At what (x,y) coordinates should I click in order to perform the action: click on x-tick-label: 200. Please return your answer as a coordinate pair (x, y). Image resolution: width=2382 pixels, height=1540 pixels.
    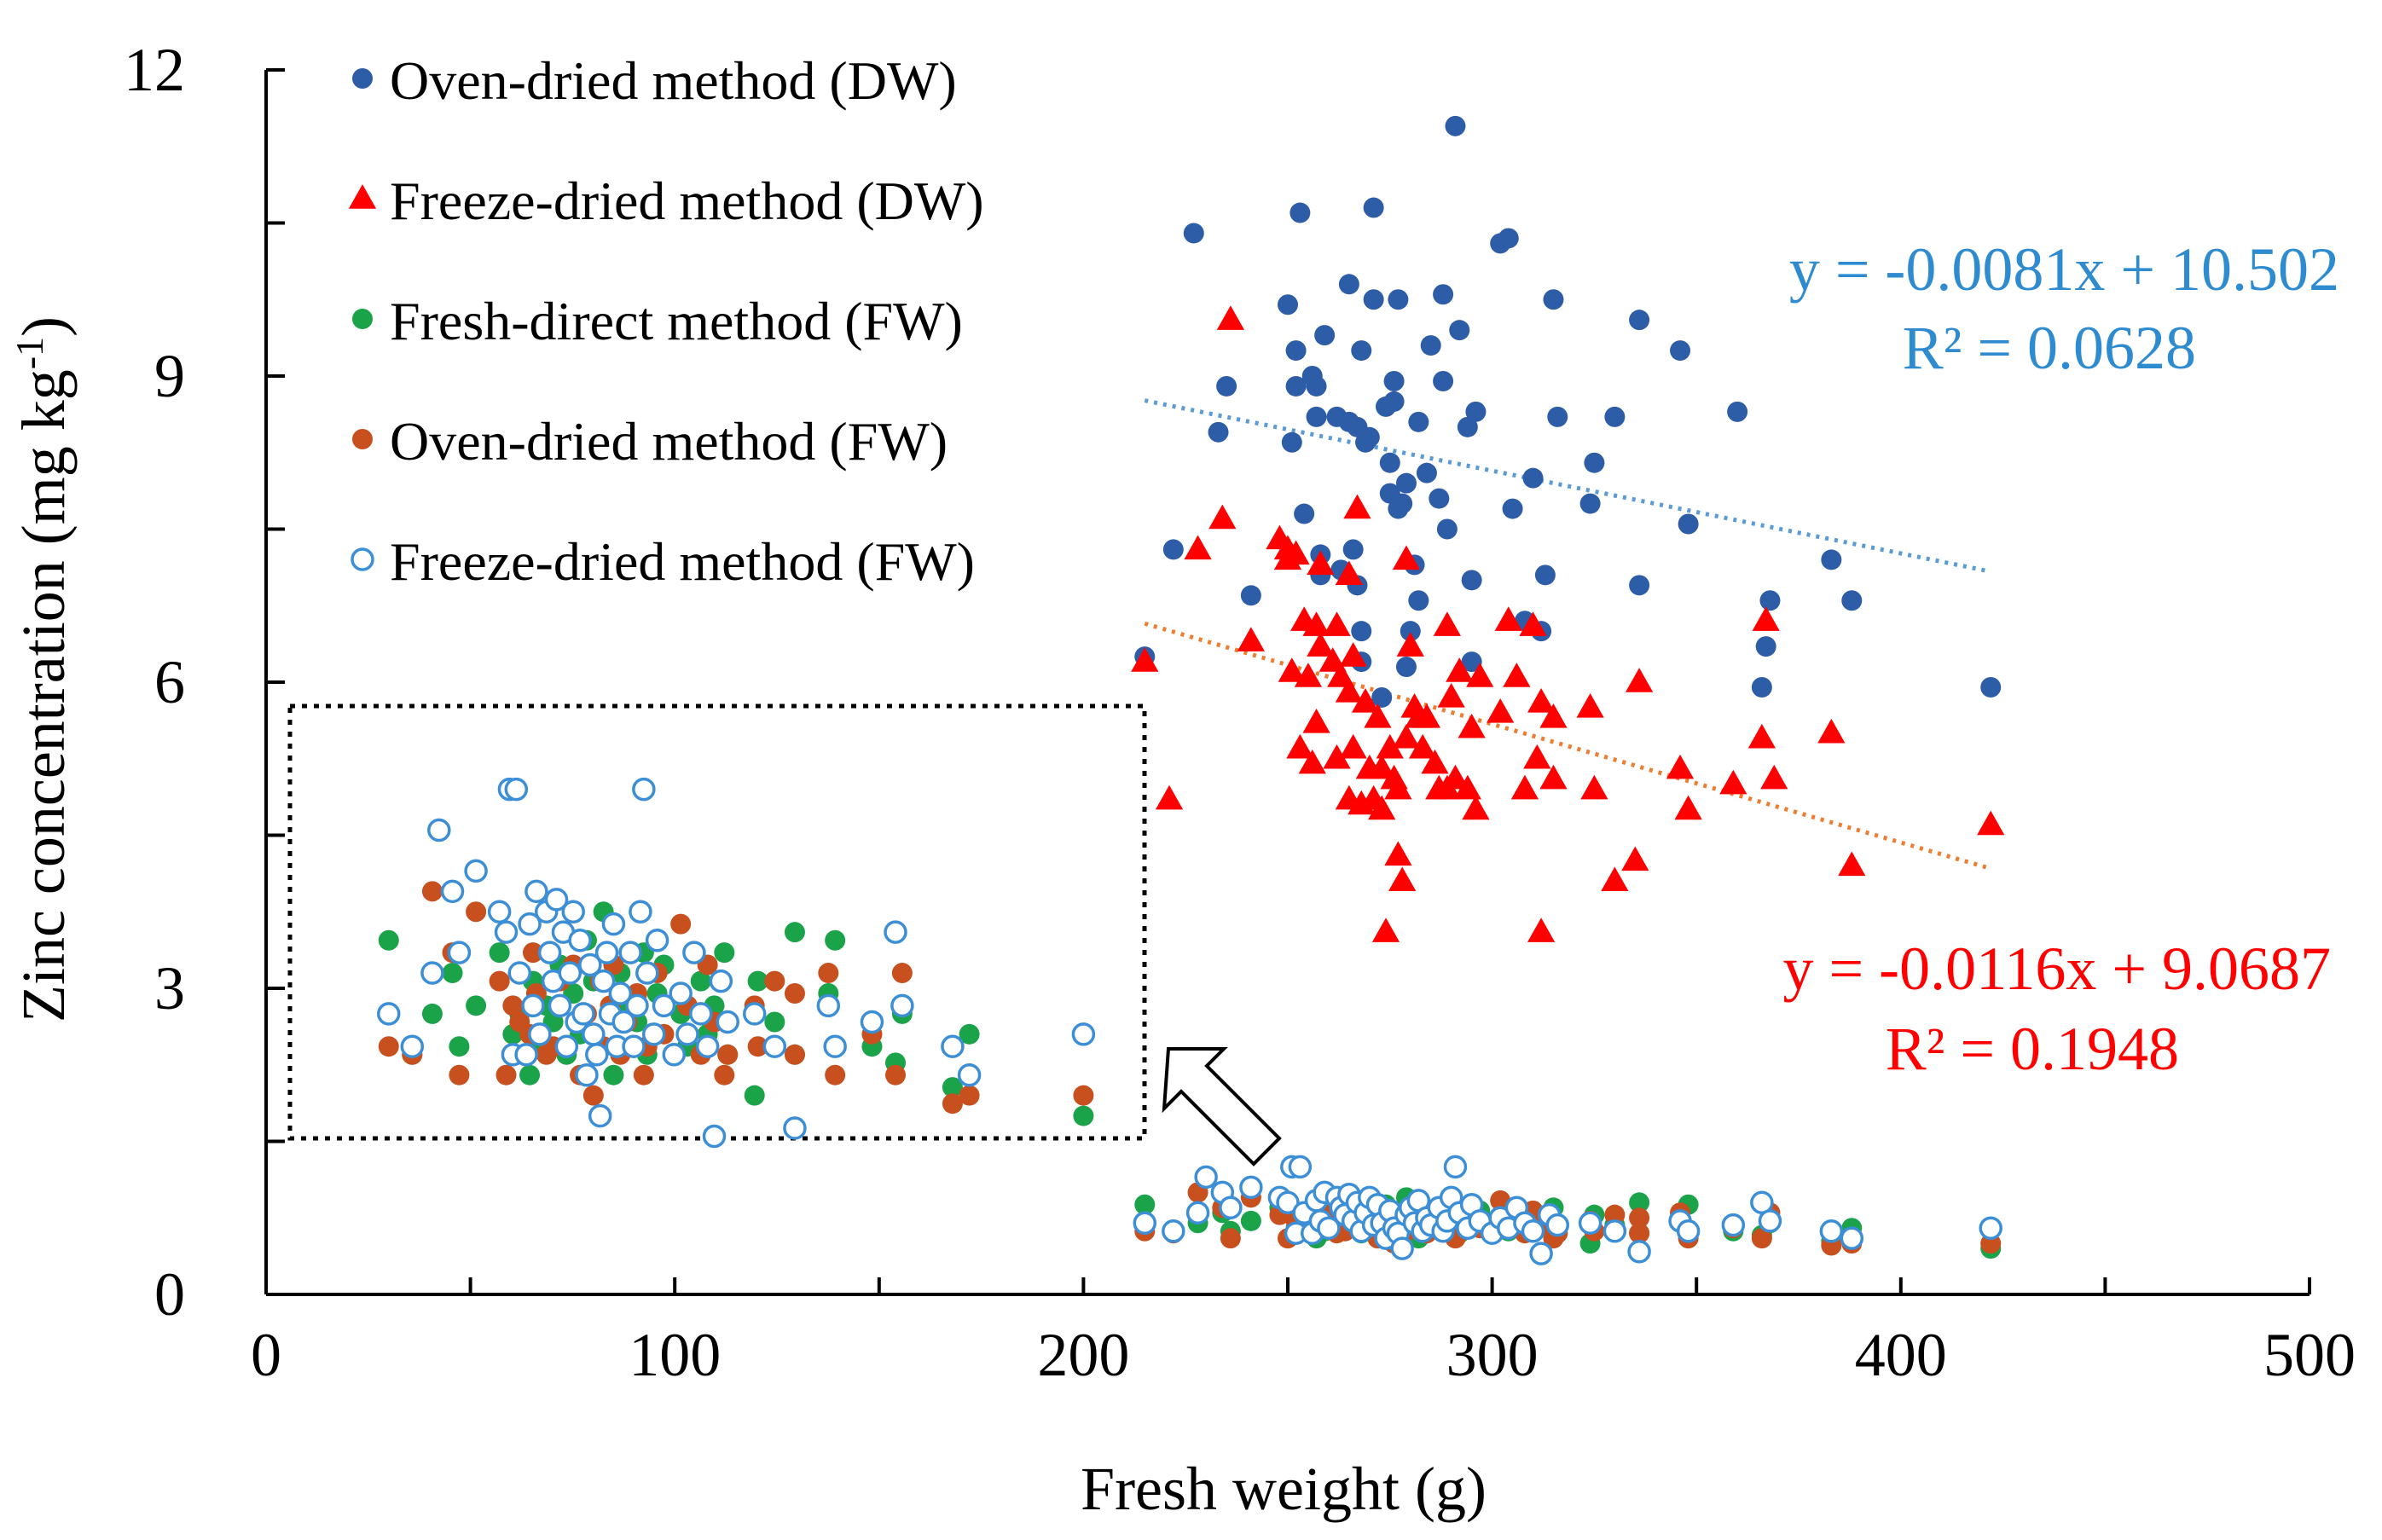
    Looking at the image, I should click on (1083, 1355).